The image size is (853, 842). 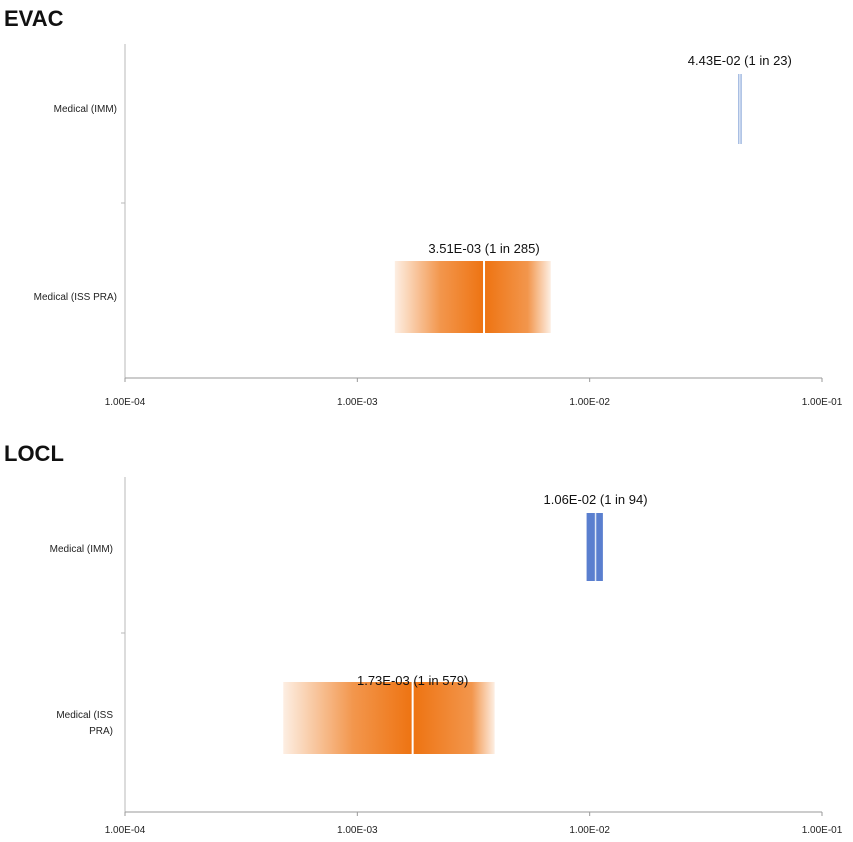 I want to click on evac-x-tick-label: 1.00E-01, so click(x=822, y=402).